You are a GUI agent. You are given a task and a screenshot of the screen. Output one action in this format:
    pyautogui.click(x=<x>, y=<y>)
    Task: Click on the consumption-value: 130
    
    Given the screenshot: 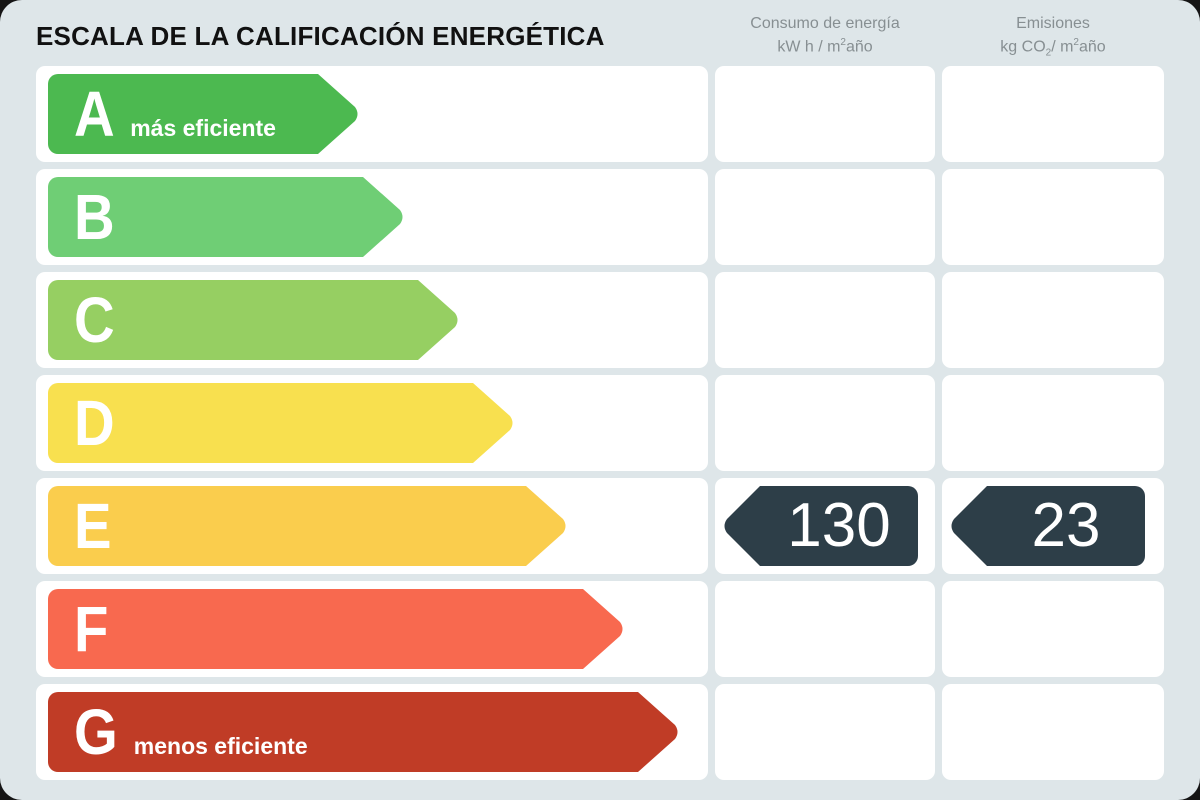 What is the action you would take?
    pyautogui.click(x=839, y=525)
    